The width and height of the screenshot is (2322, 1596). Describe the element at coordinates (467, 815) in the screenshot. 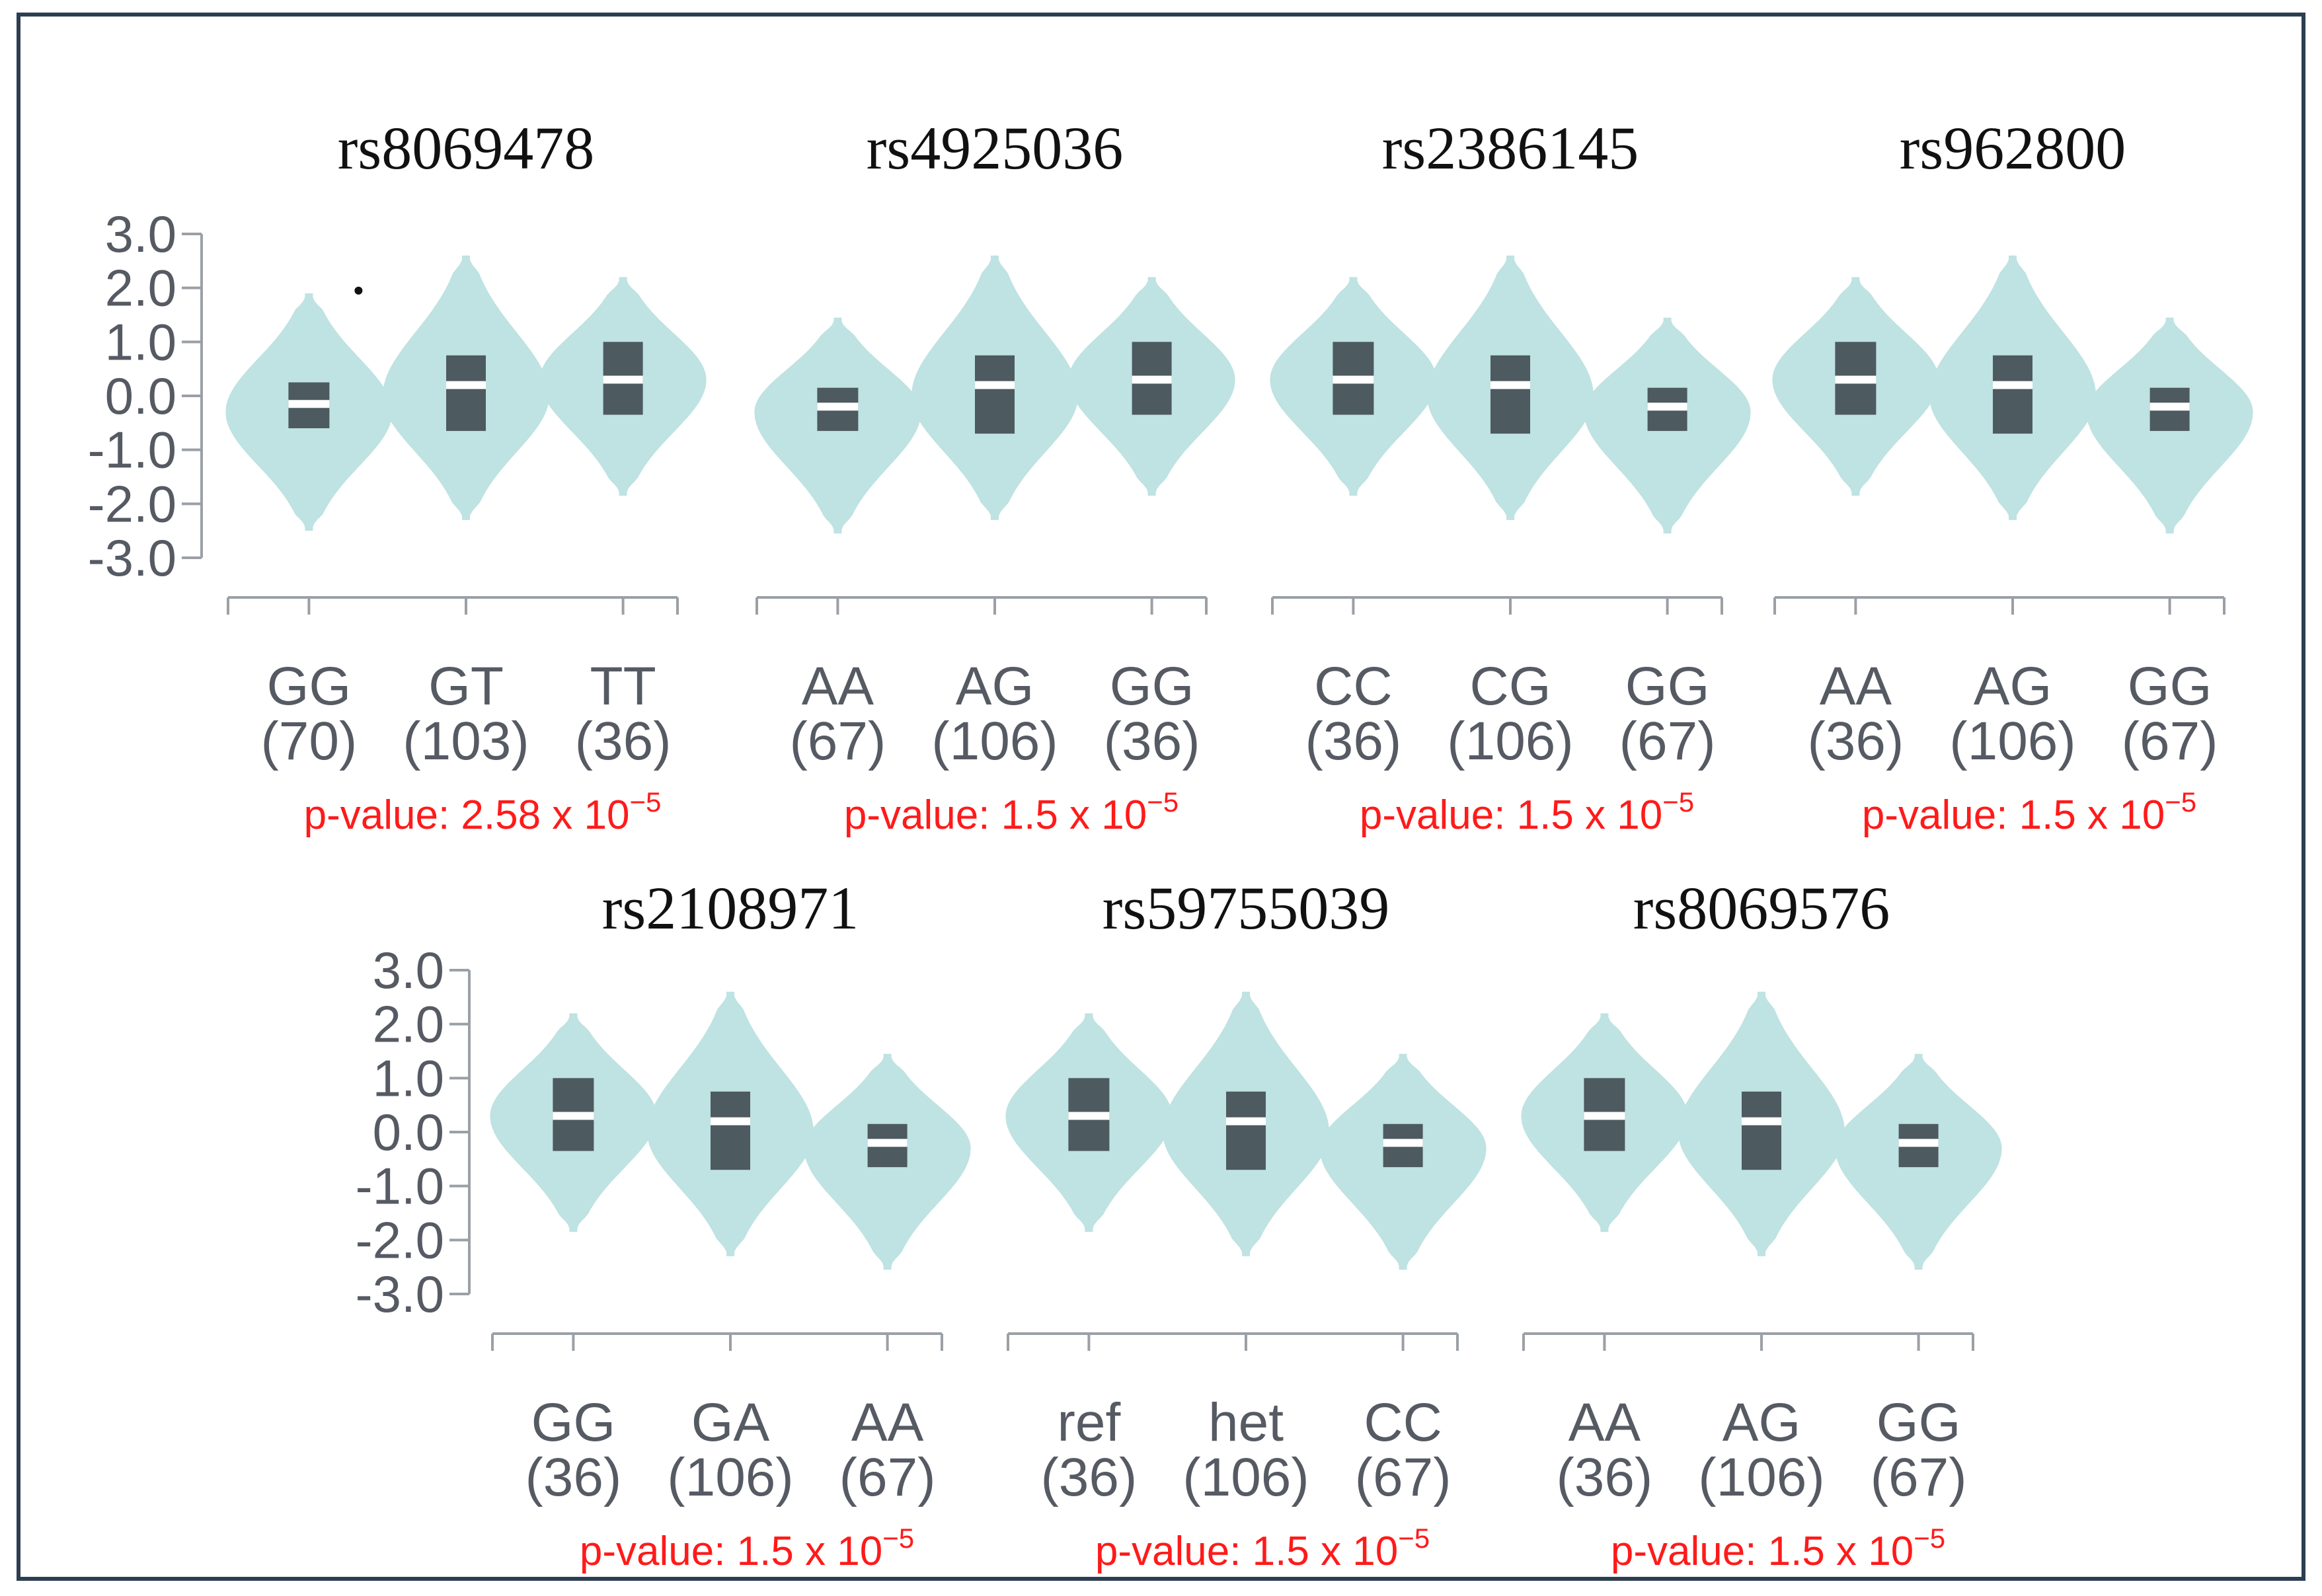

I see `p-value-base: p-value: 2.58 x 10` at that location.